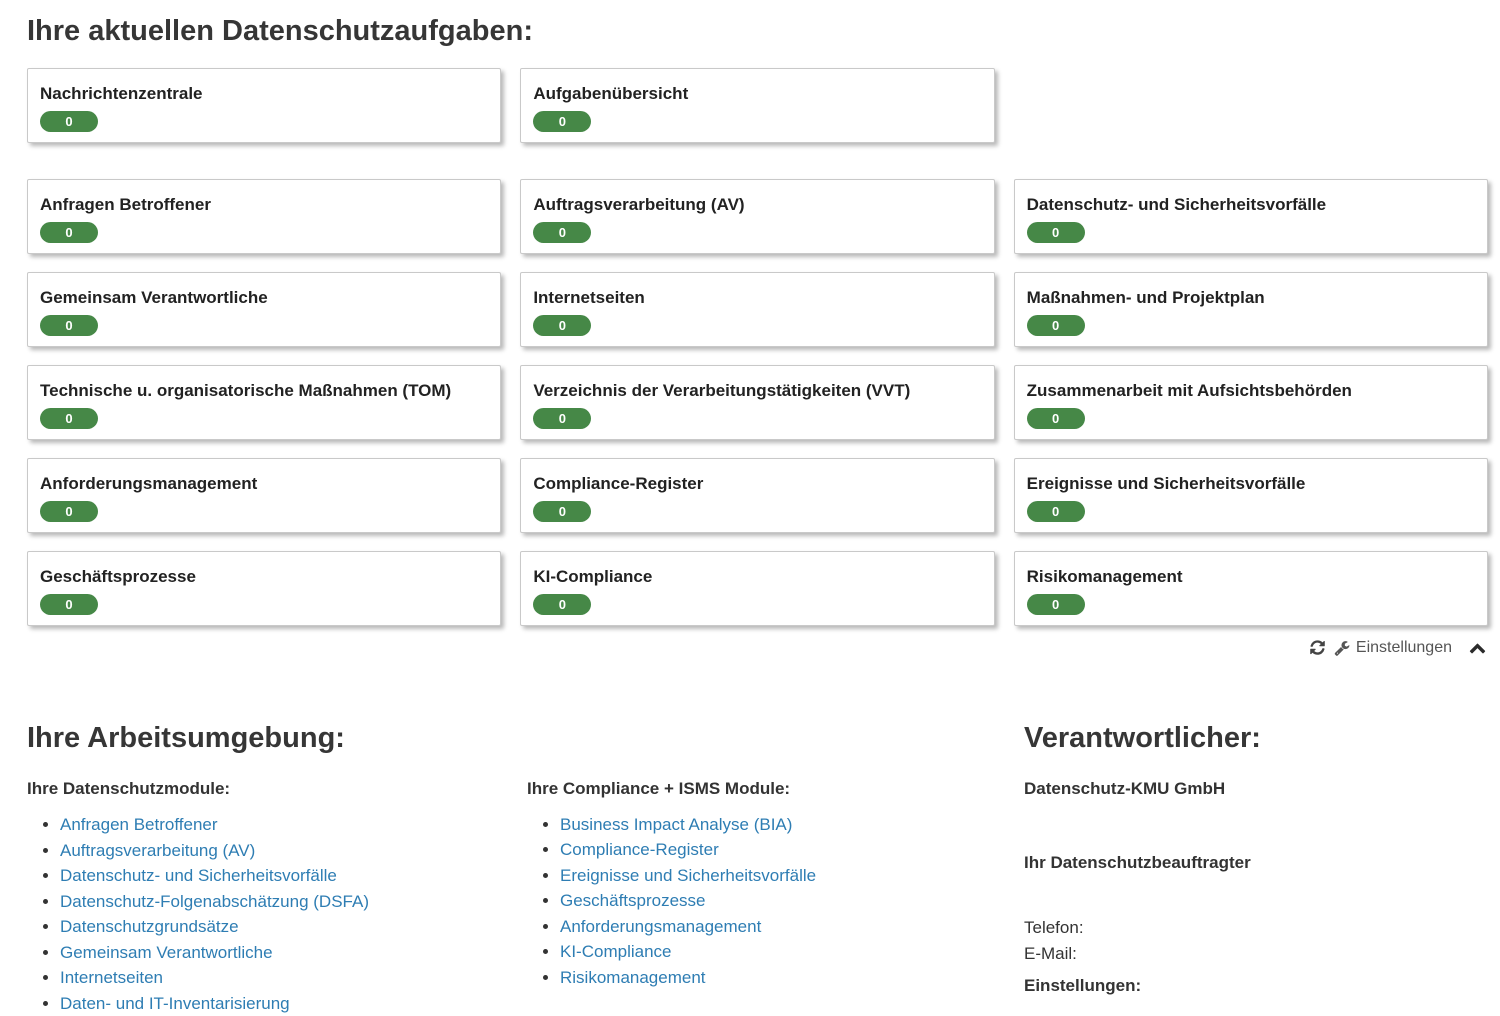 The image size is (1500, 1016). I want to click on module-link: Geschäftsprozesse, so click(633, 901).